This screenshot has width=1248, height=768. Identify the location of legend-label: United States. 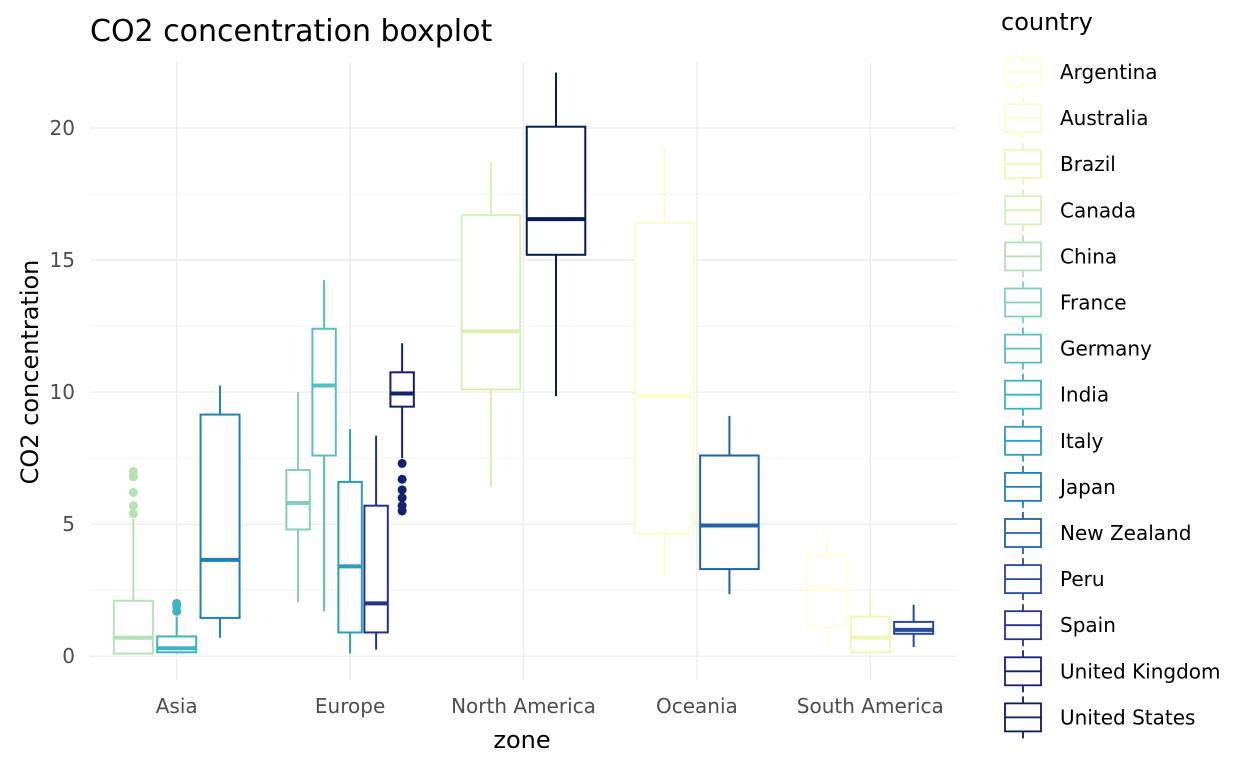
(1127, 717).